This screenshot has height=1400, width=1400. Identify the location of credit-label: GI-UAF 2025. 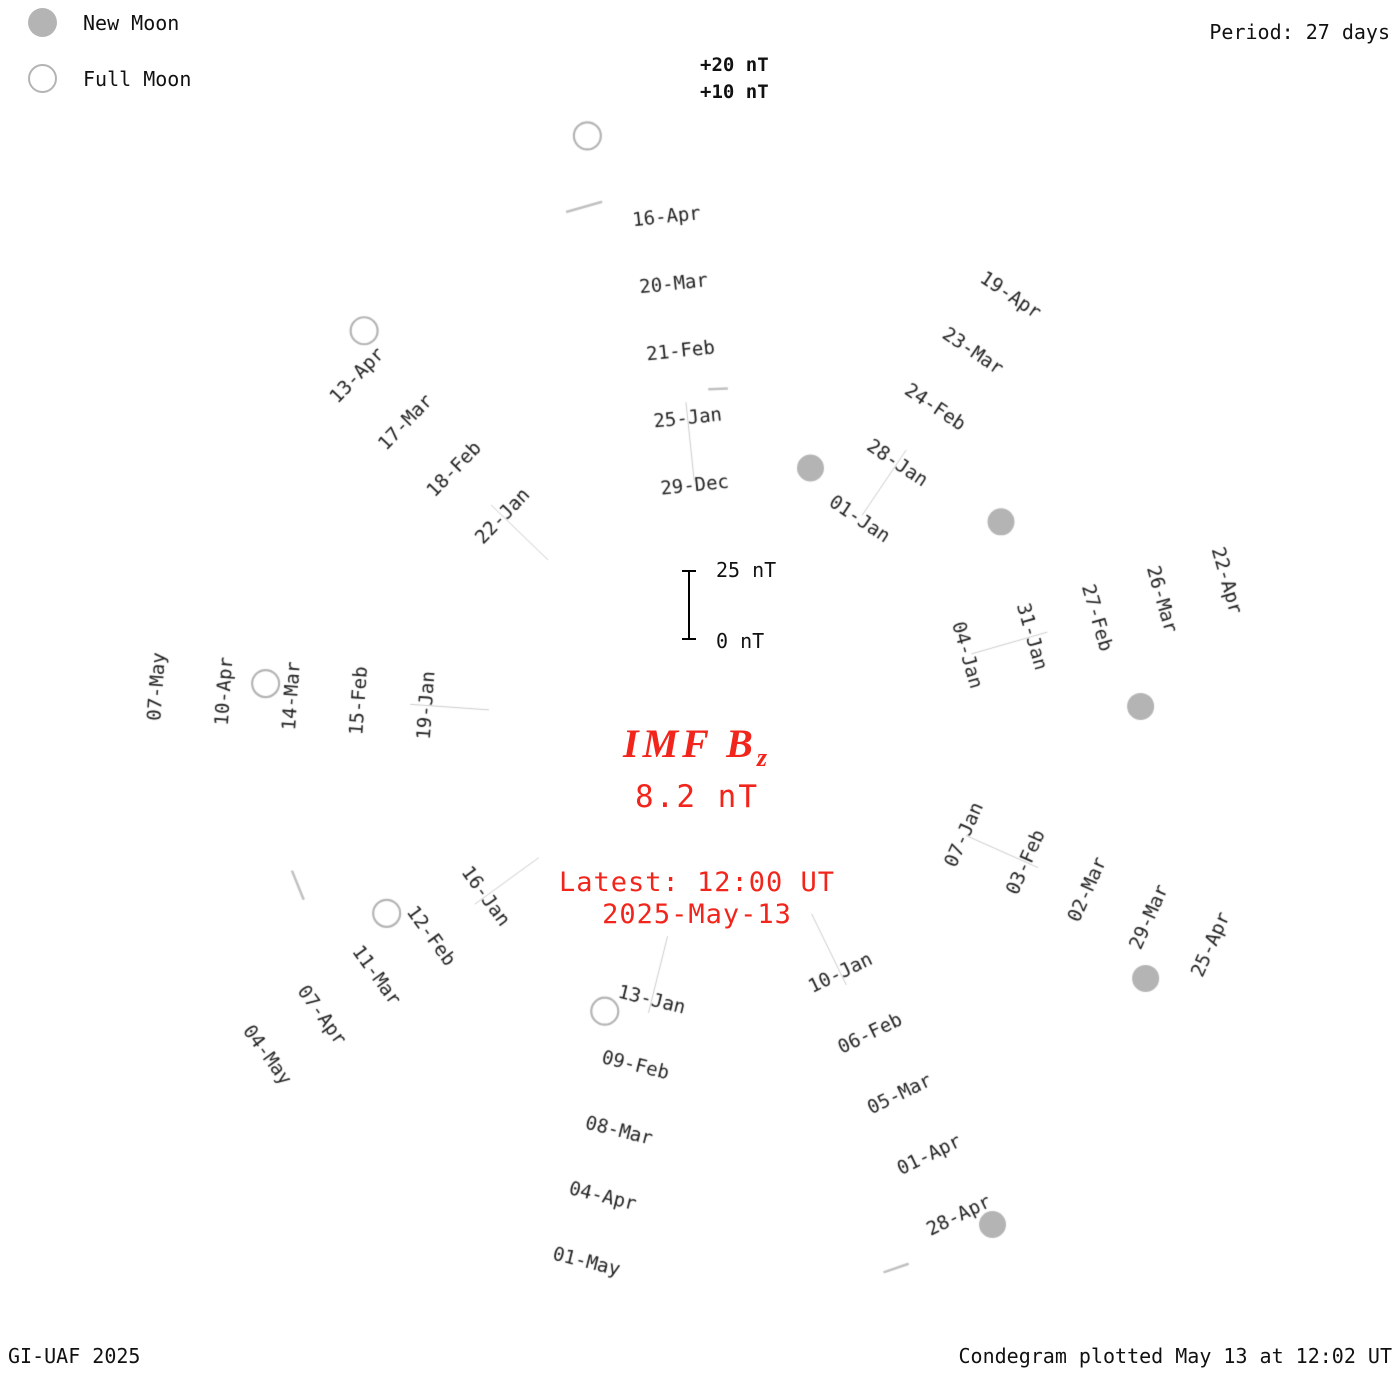
(74, 1356).